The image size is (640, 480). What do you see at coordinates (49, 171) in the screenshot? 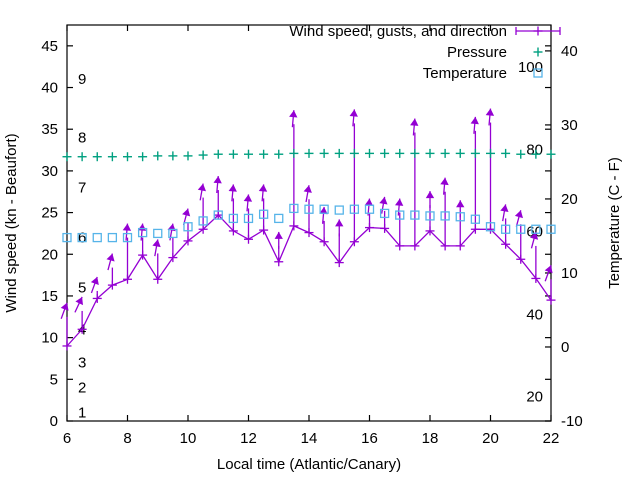
I see `y-tick-label-6: 30` at bounding box center [49, 171].